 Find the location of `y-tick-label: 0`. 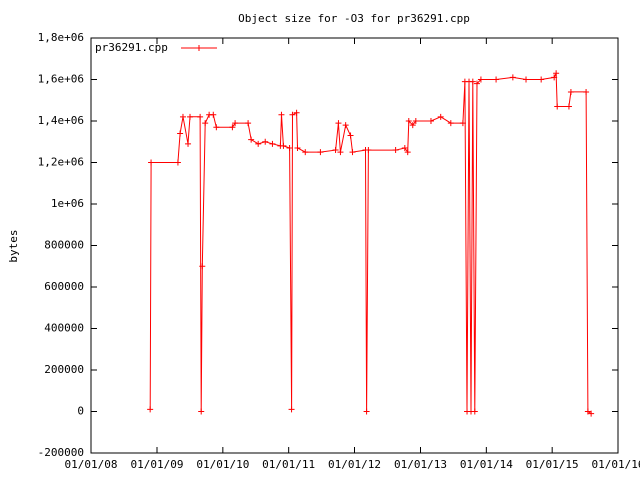

y-tick-label: 0 is located at coordinates (80, 411).